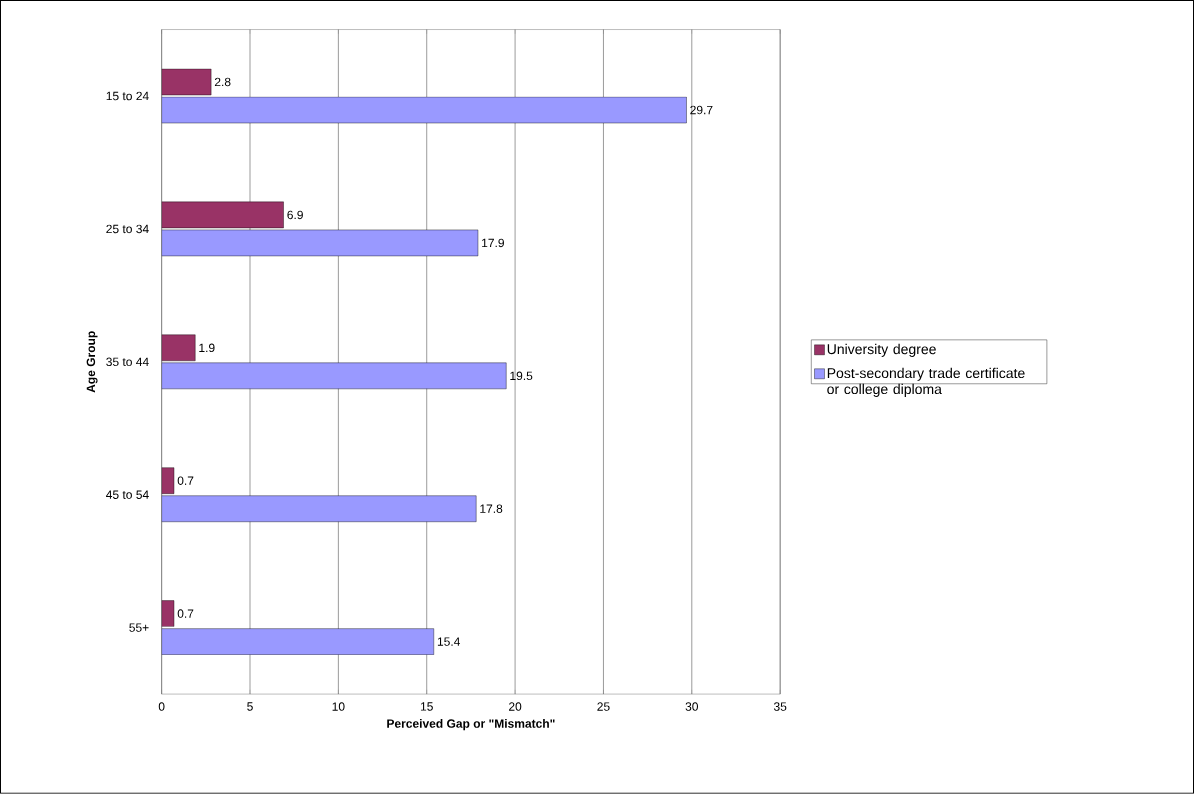 This screenshot has width=1194, height=794. What do you see at coordinates (92, 362) in the screenshot?
I see `y-axis-title: Age Group` at bounding box center [92, 362].